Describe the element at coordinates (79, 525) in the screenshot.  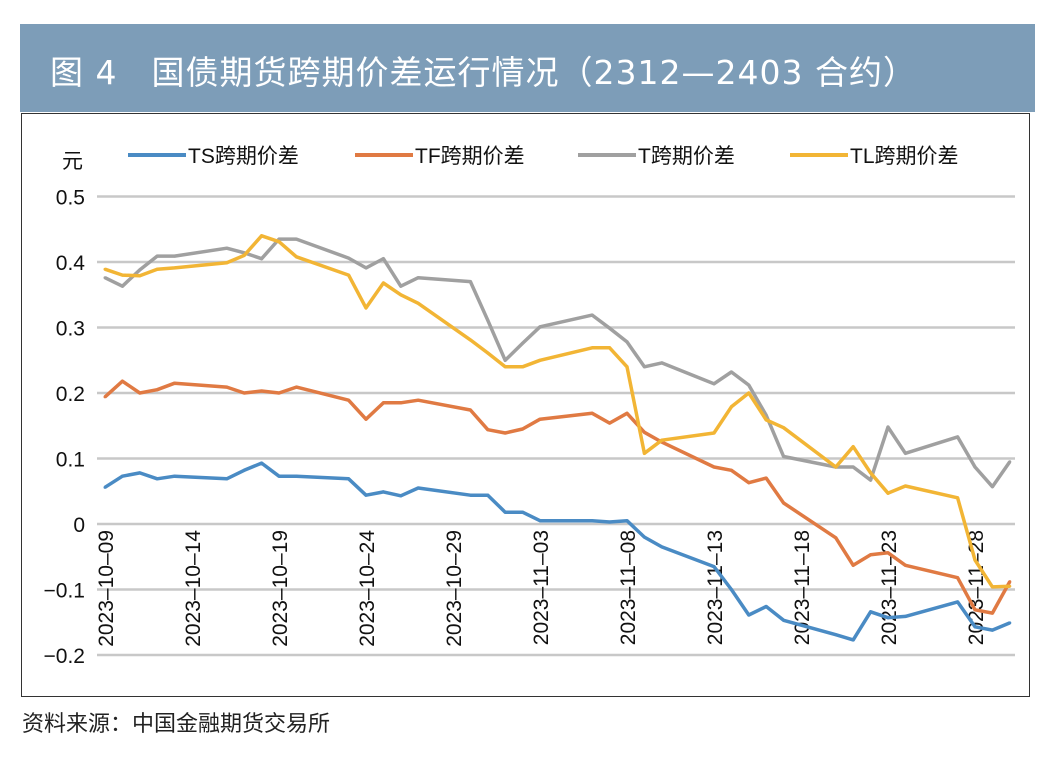
I see `y-tick-label: 0` at that location.